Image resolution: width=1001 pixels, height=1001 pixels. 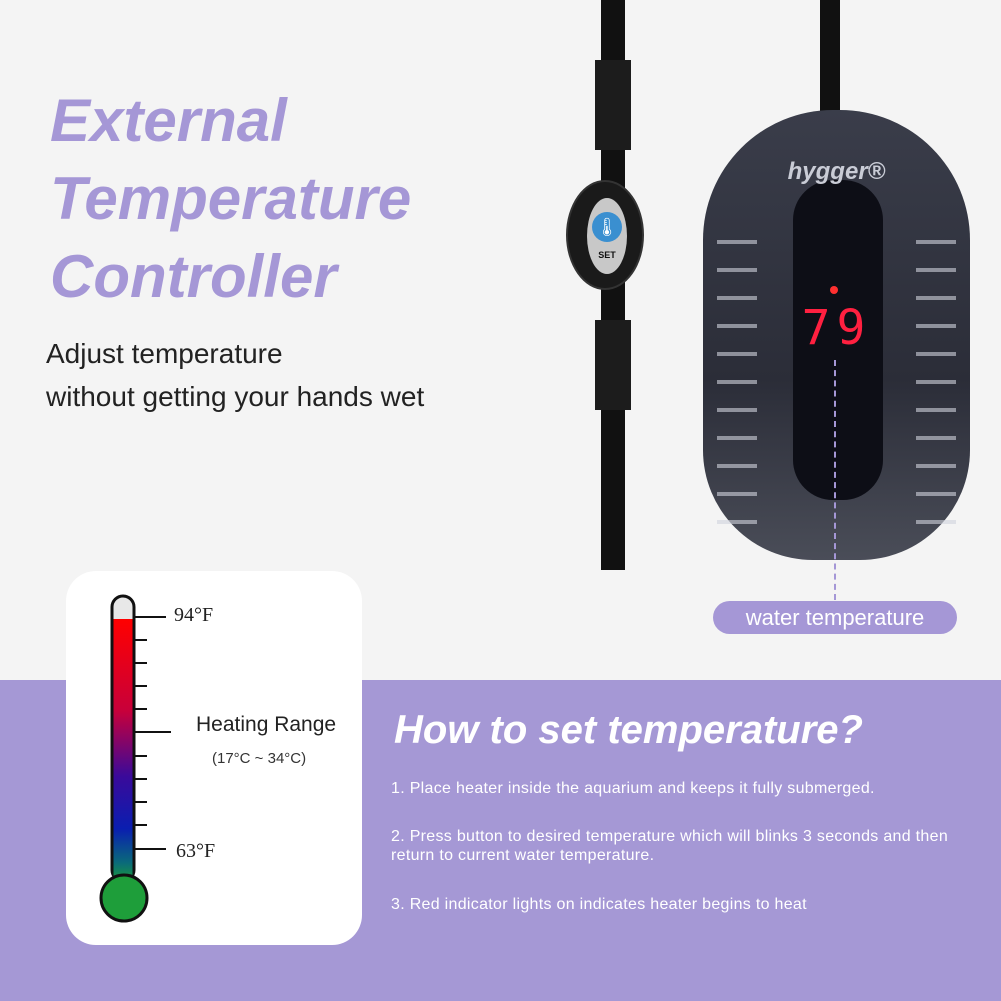 I want to click on headline-line: External, so click(x=168, y=120).